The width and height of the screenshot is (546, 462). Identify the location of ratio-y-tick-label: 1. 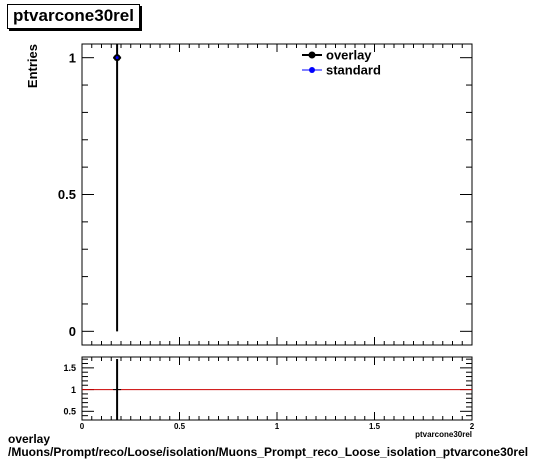
(73, 390).